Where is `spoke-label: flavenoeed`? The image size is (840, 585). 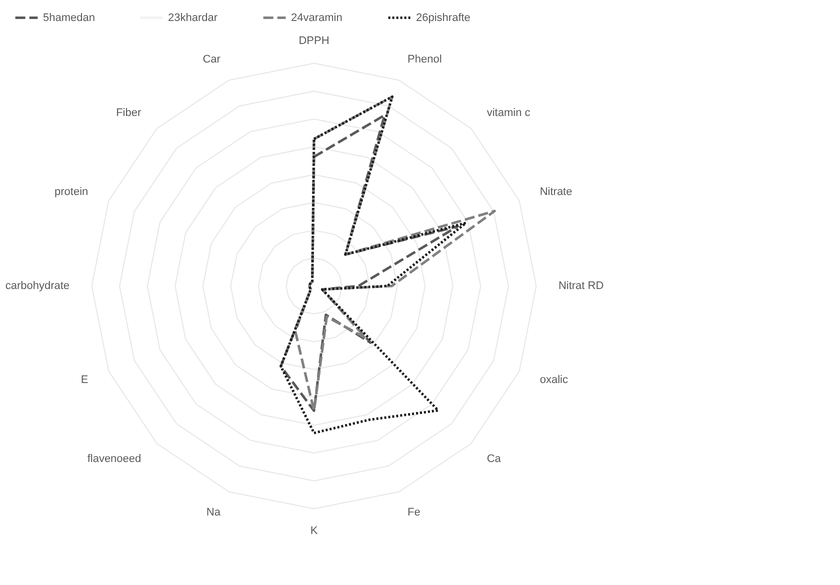 spoke-label: flavenoeed is located at coordinates (114, 459).